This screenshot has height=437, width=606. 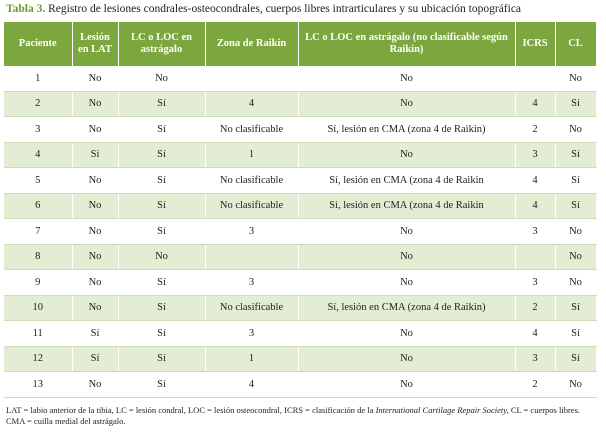 What do you see at coordinates (162, 44) in the screenshot?
I see `column-header: LC o LOC en astrágalo` at bounding box center [162, 44].